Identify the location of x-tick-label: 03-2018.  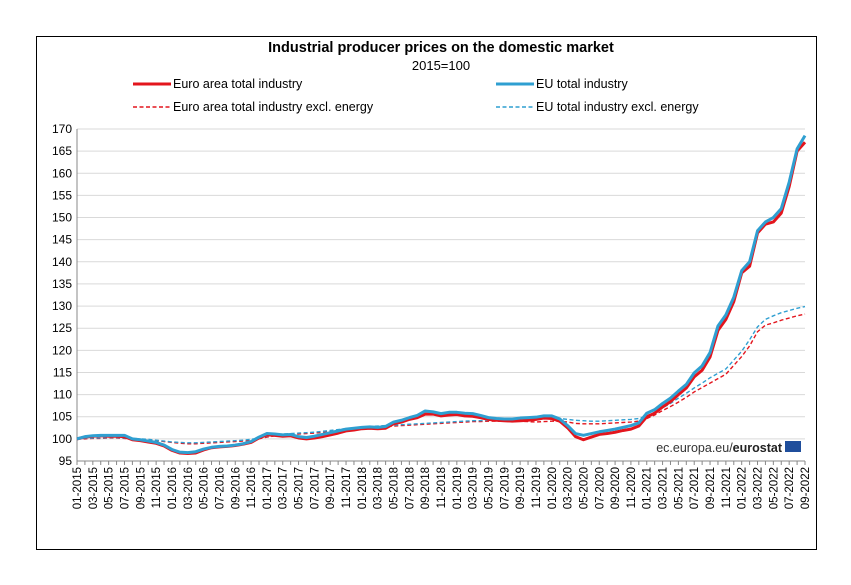
(379, 488).